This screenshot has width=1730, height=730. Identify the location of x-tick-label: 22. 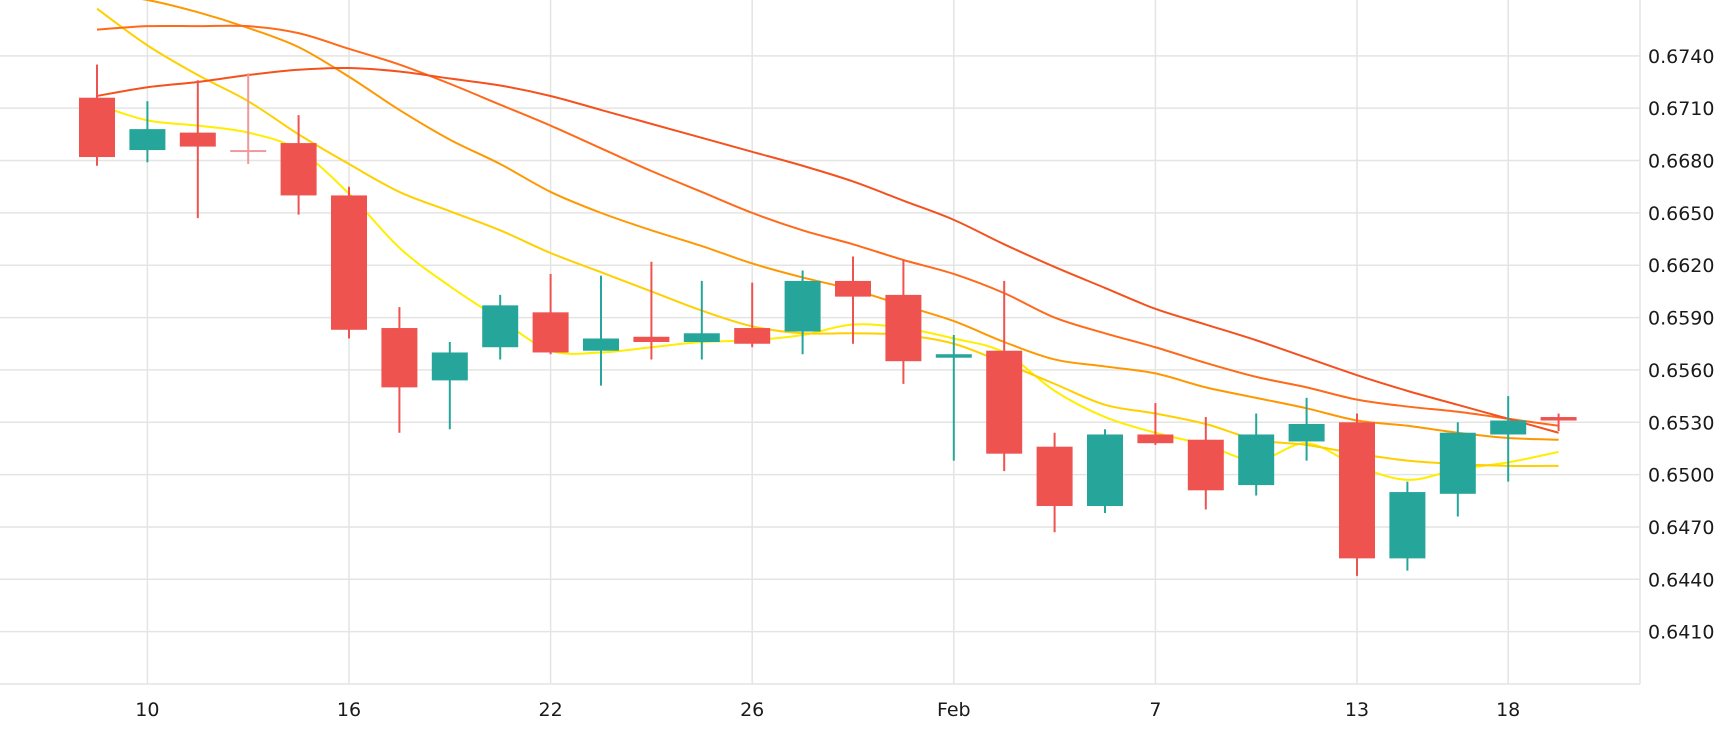
(551, 710).